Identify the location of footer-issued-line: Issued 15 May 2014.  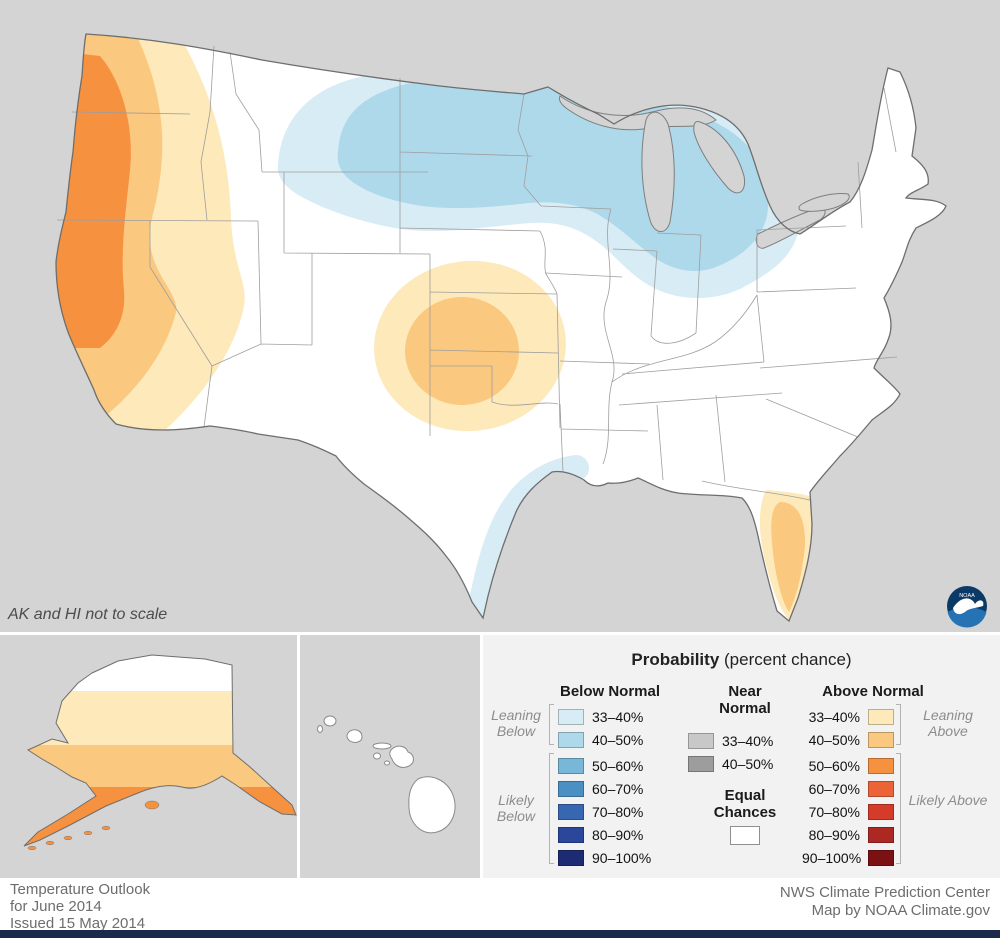
(78, 923).